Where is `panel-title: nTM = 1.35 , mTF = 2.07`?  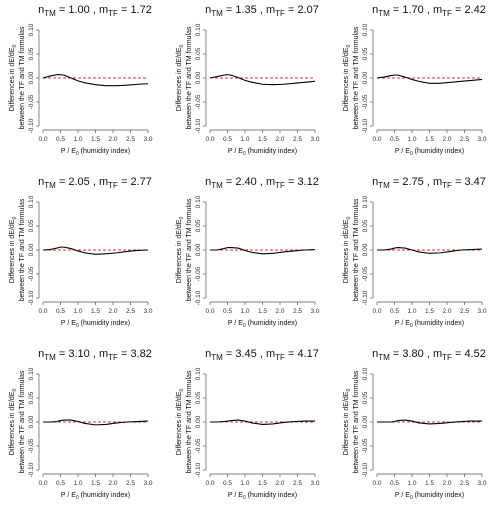
panel-title: nTM = 1.35 , mTF = 2.07 is located at coordinates (262, 11).